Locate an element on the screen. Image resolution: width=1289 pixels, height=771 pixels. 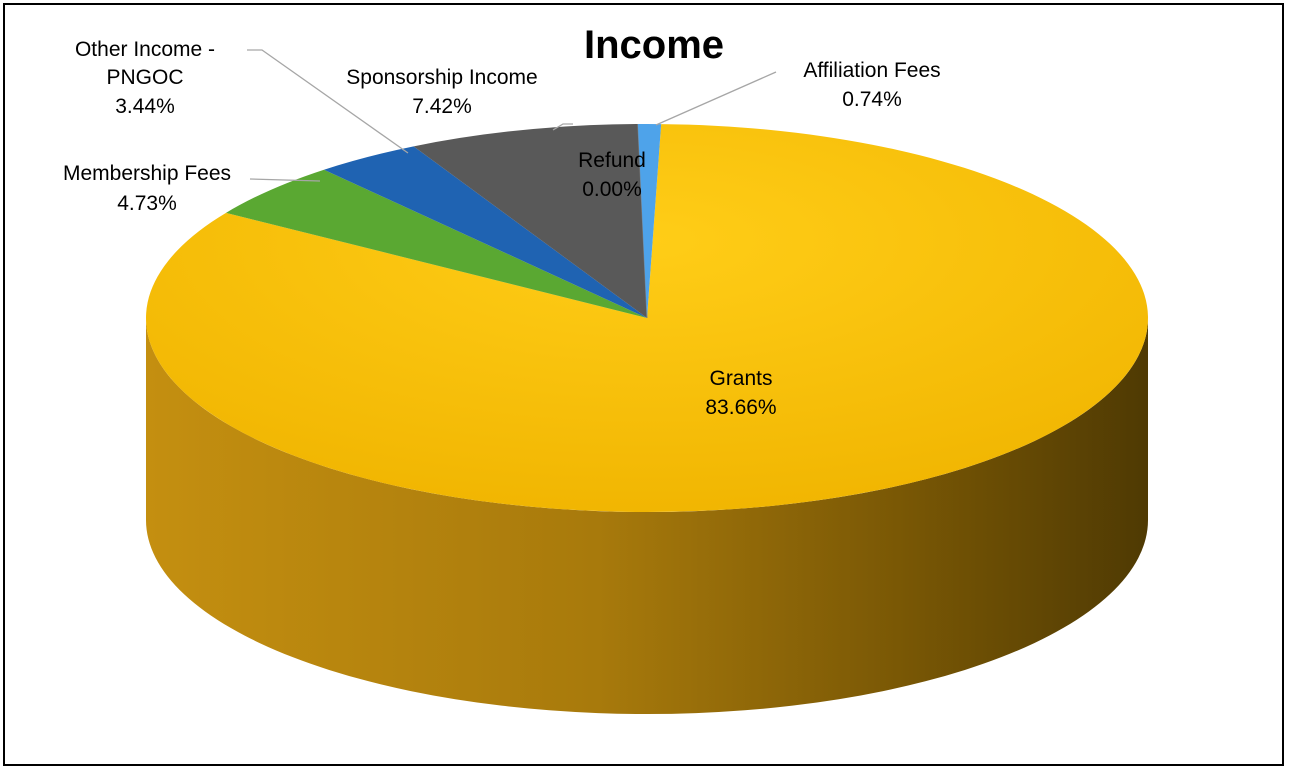
label-membership-name: Membership Fees is located at coordinates (147, 173).